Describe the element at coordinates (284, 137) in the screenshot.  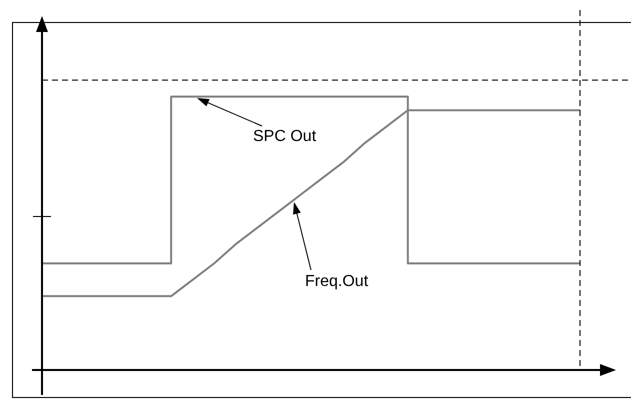
I see `annotation: SPC Out` at that location.